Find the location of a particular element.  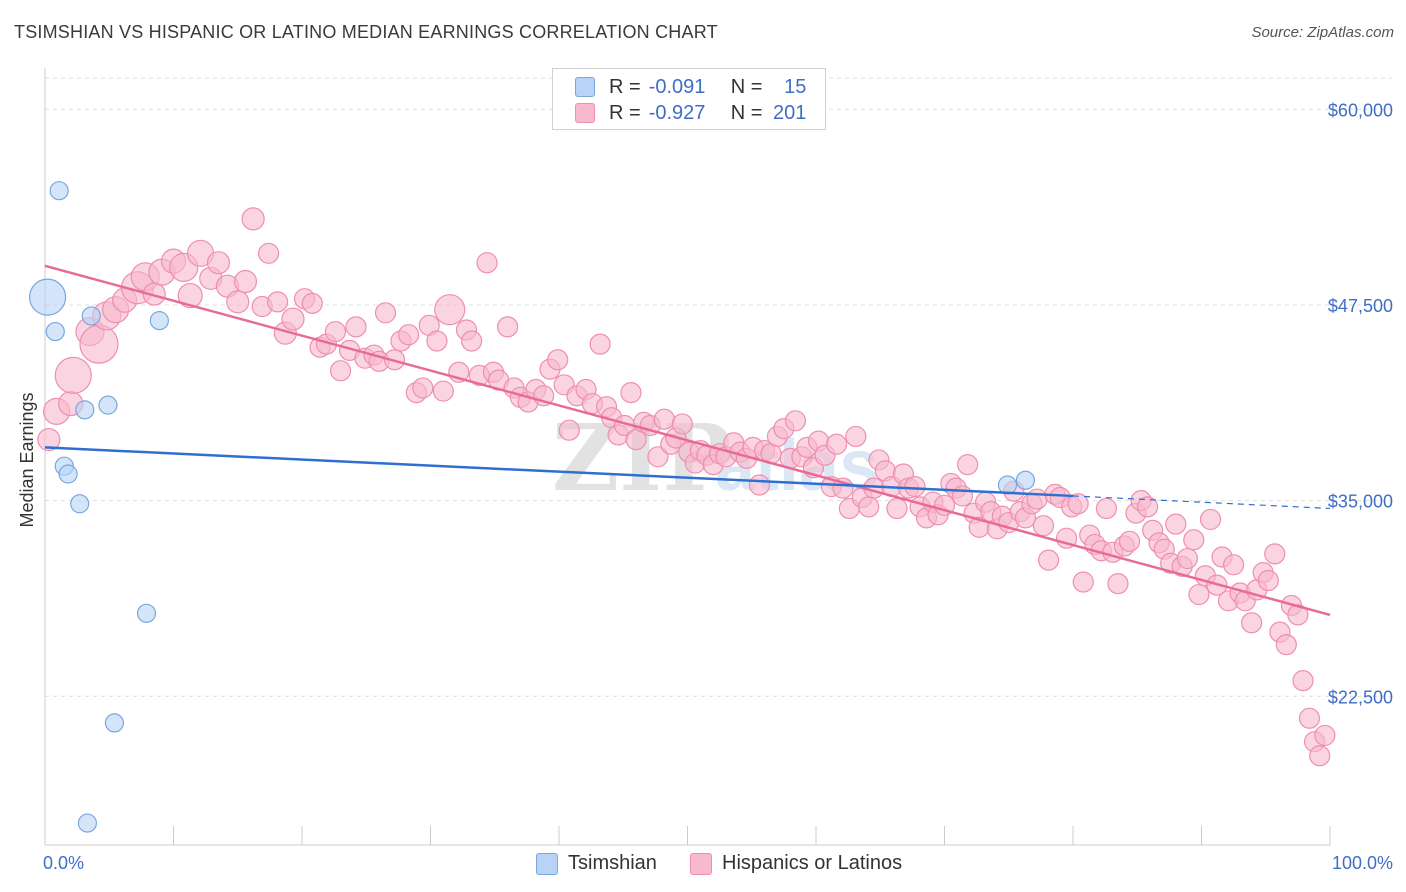

tsimshian-legend-swatch is located at coordinates (547, 863).